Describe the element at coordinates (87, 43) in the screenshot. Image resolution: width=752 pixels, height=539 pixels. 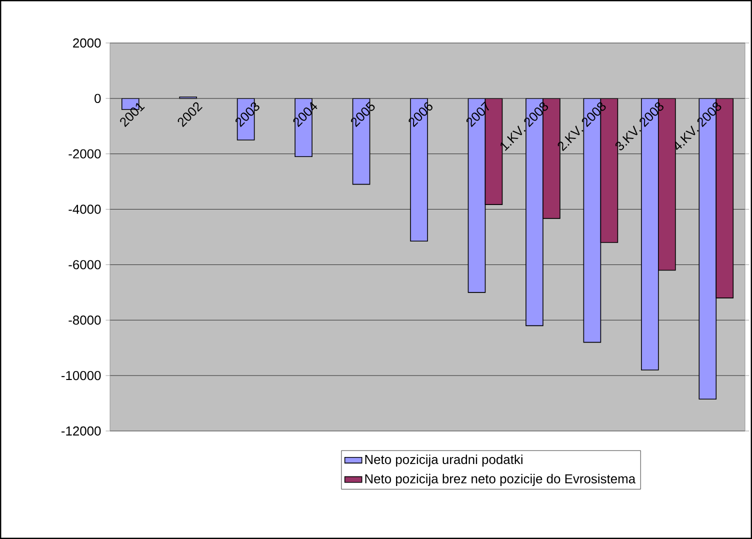
I see `y-tick-label: 2000` at that location.